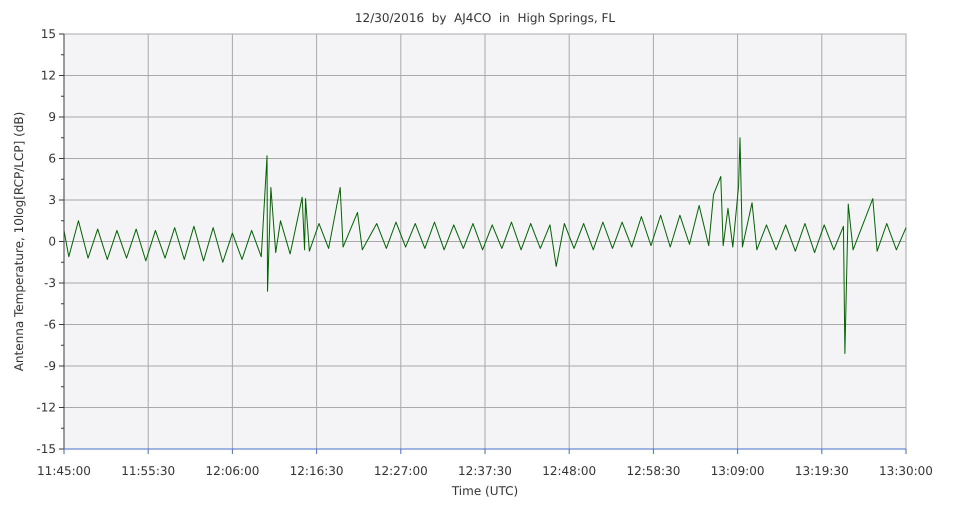 The image size is (962, 508). I want to click on y-tick-label: -12, so click(46, 407).